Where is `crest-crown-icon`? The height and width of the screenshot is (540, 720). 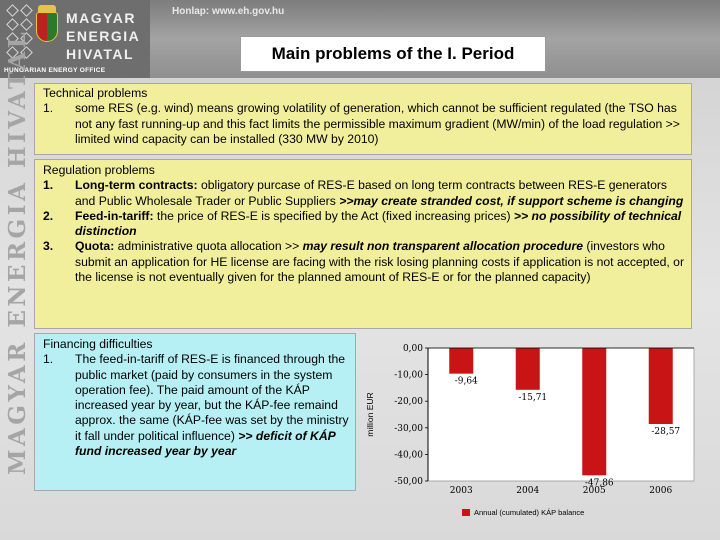
crest-crown-icon is located at coordinates (47, 9).